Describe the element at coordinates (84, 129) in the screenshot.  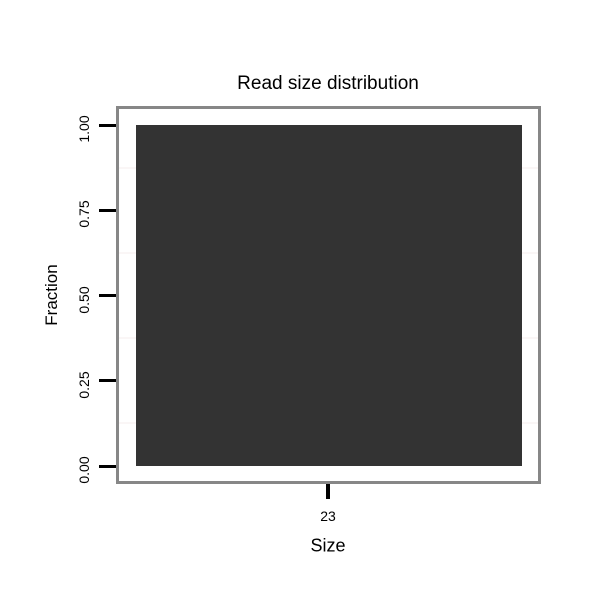
I see `y-tick-label: 1.00` at that location.